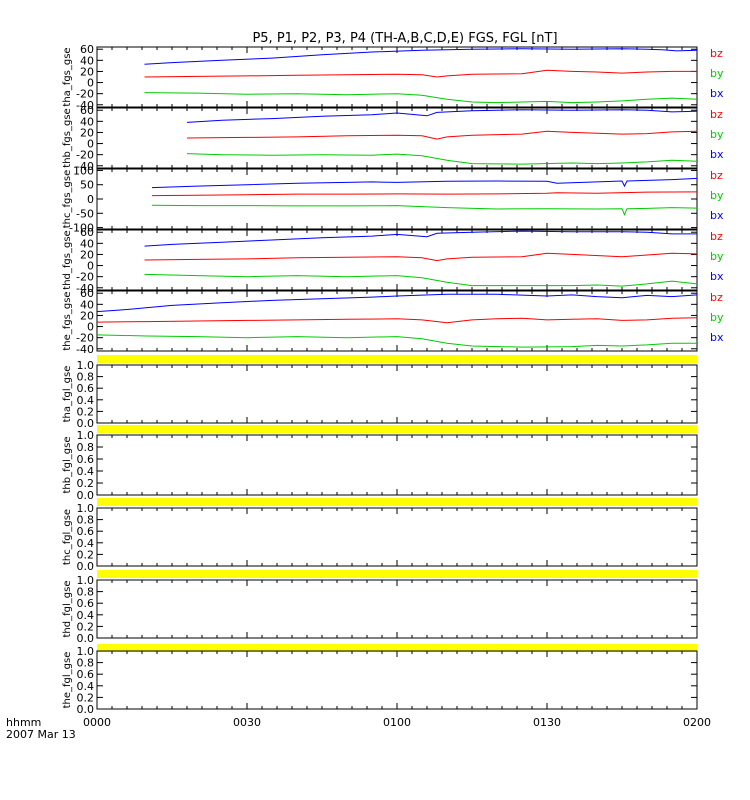  I want to click on y-tick-label: 100, so click(83, 170).